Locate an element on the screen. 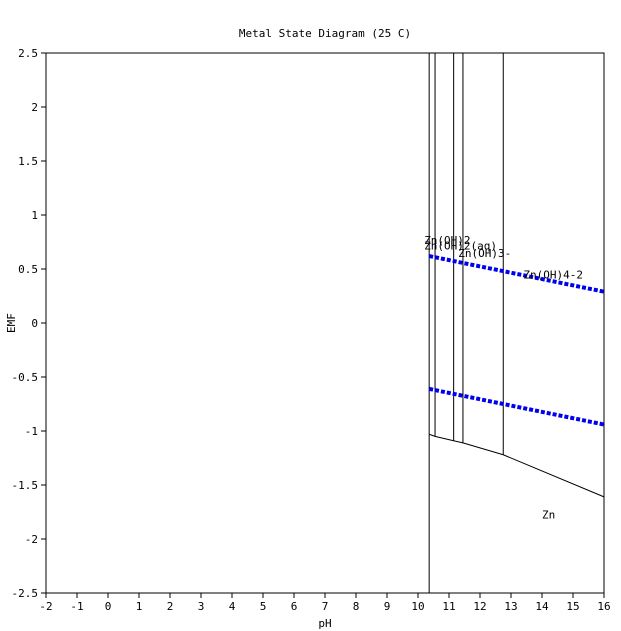 This screenshot has width=621, height=631. x-tick-label: 2 is located at coordinates (170, 606).